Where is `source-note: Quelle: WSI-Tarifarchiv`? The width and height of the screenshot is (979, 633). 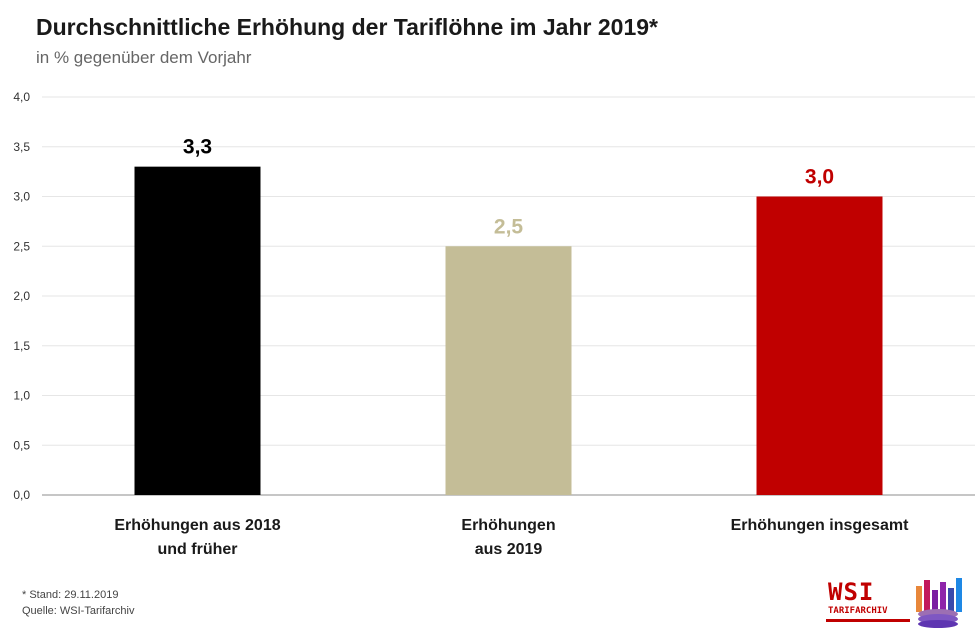
source-note: Quelle: WSI-Tarifarchiv is located at coordinates (78, 611).